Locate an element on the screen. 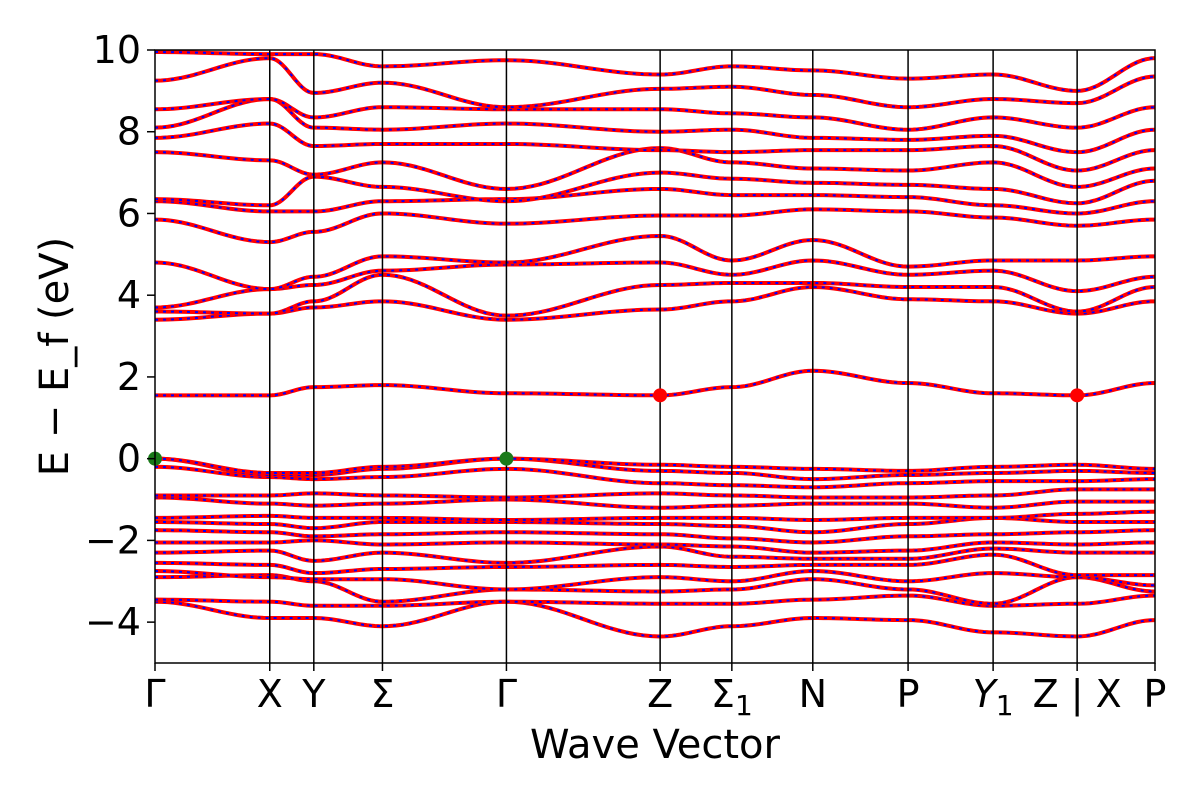  x-tick-label-6: Σ1 is located at coordinates (732, 697).